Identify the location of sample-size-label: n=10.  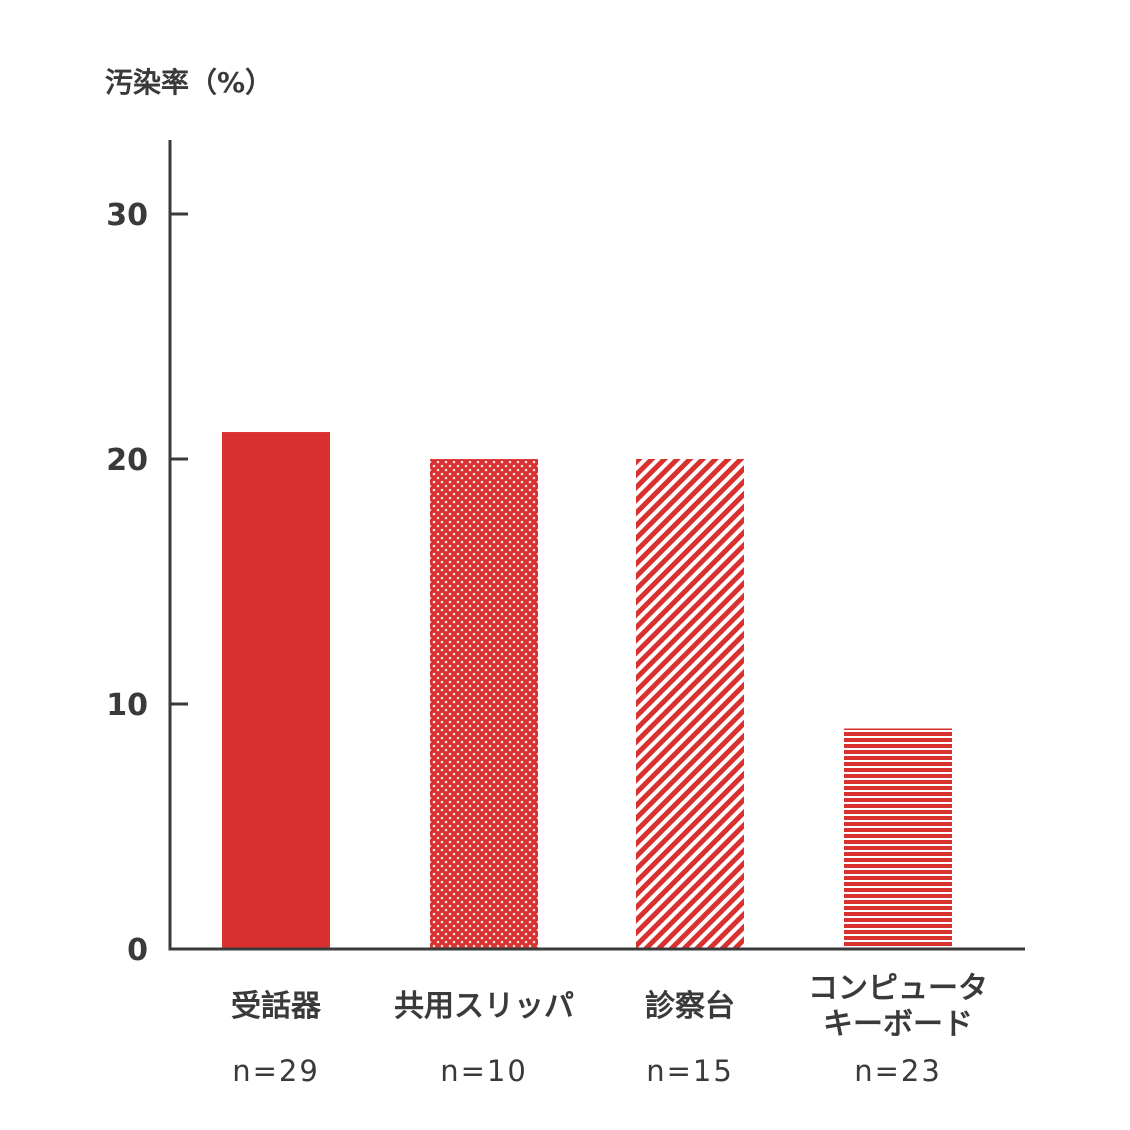
(484, 1071).